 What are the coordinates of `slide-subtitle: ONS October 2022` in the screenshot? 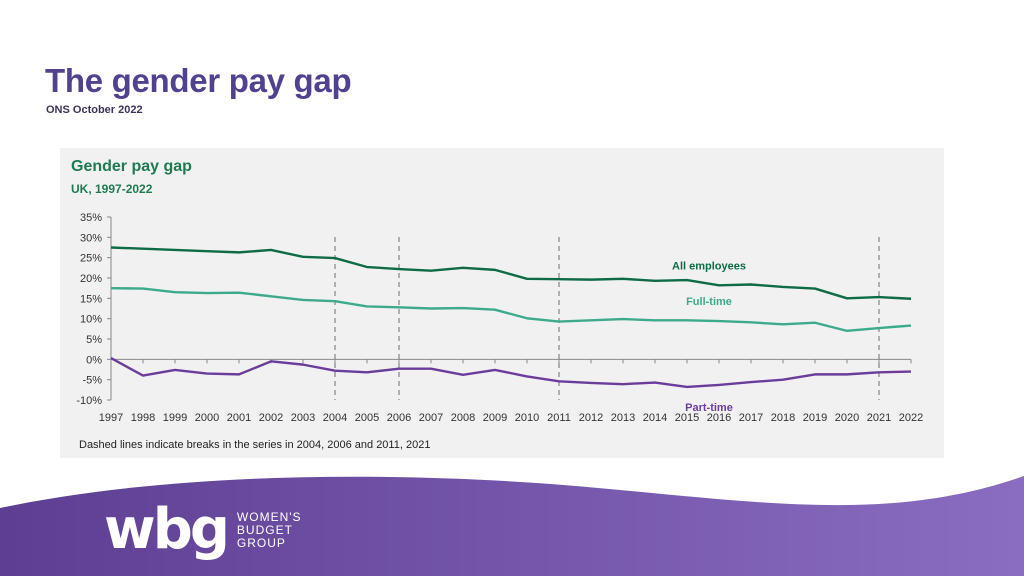 It's located at (94, 110).